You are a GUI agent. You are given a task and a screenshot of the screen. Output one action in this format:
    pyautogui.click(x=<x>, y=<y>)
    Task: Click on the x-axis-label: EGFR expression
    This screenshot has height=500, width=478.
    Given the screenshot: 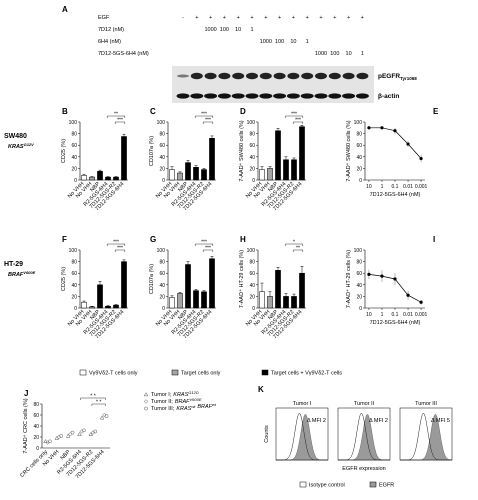 What is the action you would take?
    pyautogui.click(x=363, y=469)
    